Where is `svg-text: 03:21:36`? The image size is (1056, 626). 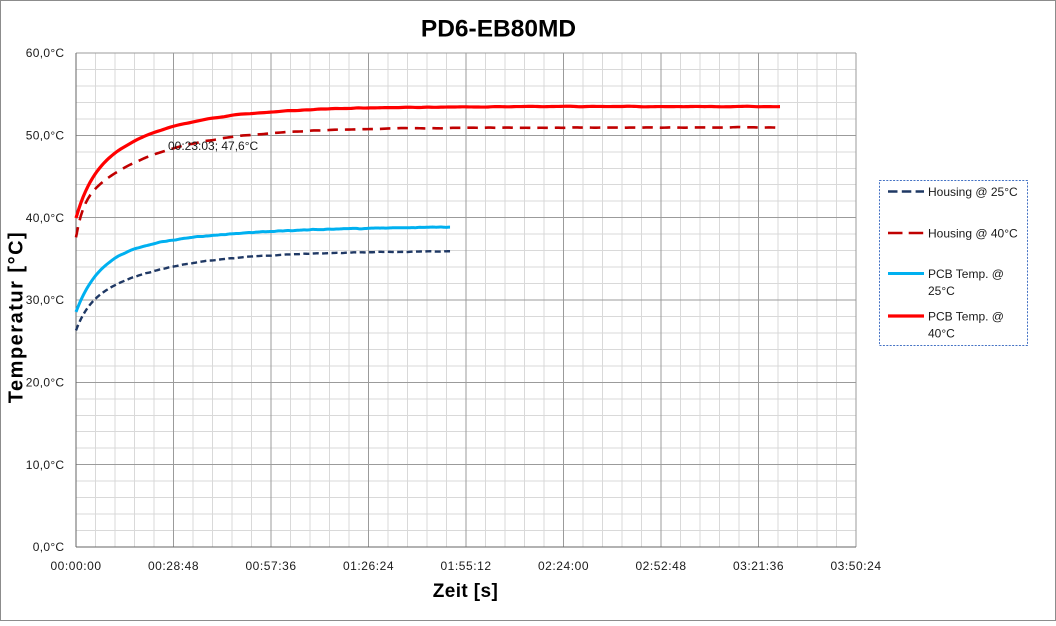
svg-text: 03:21:36 is located at coordinates (758, 566).